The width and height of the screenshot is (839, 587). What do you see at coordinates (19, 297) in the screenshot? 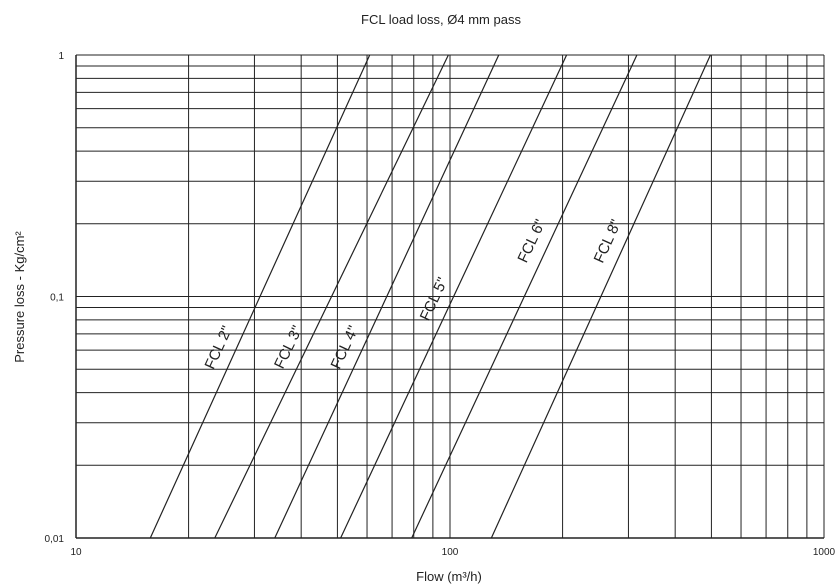
I see `y-axis-label: Pressure loss - Kg/cm²` at bounding box center [19, 297].